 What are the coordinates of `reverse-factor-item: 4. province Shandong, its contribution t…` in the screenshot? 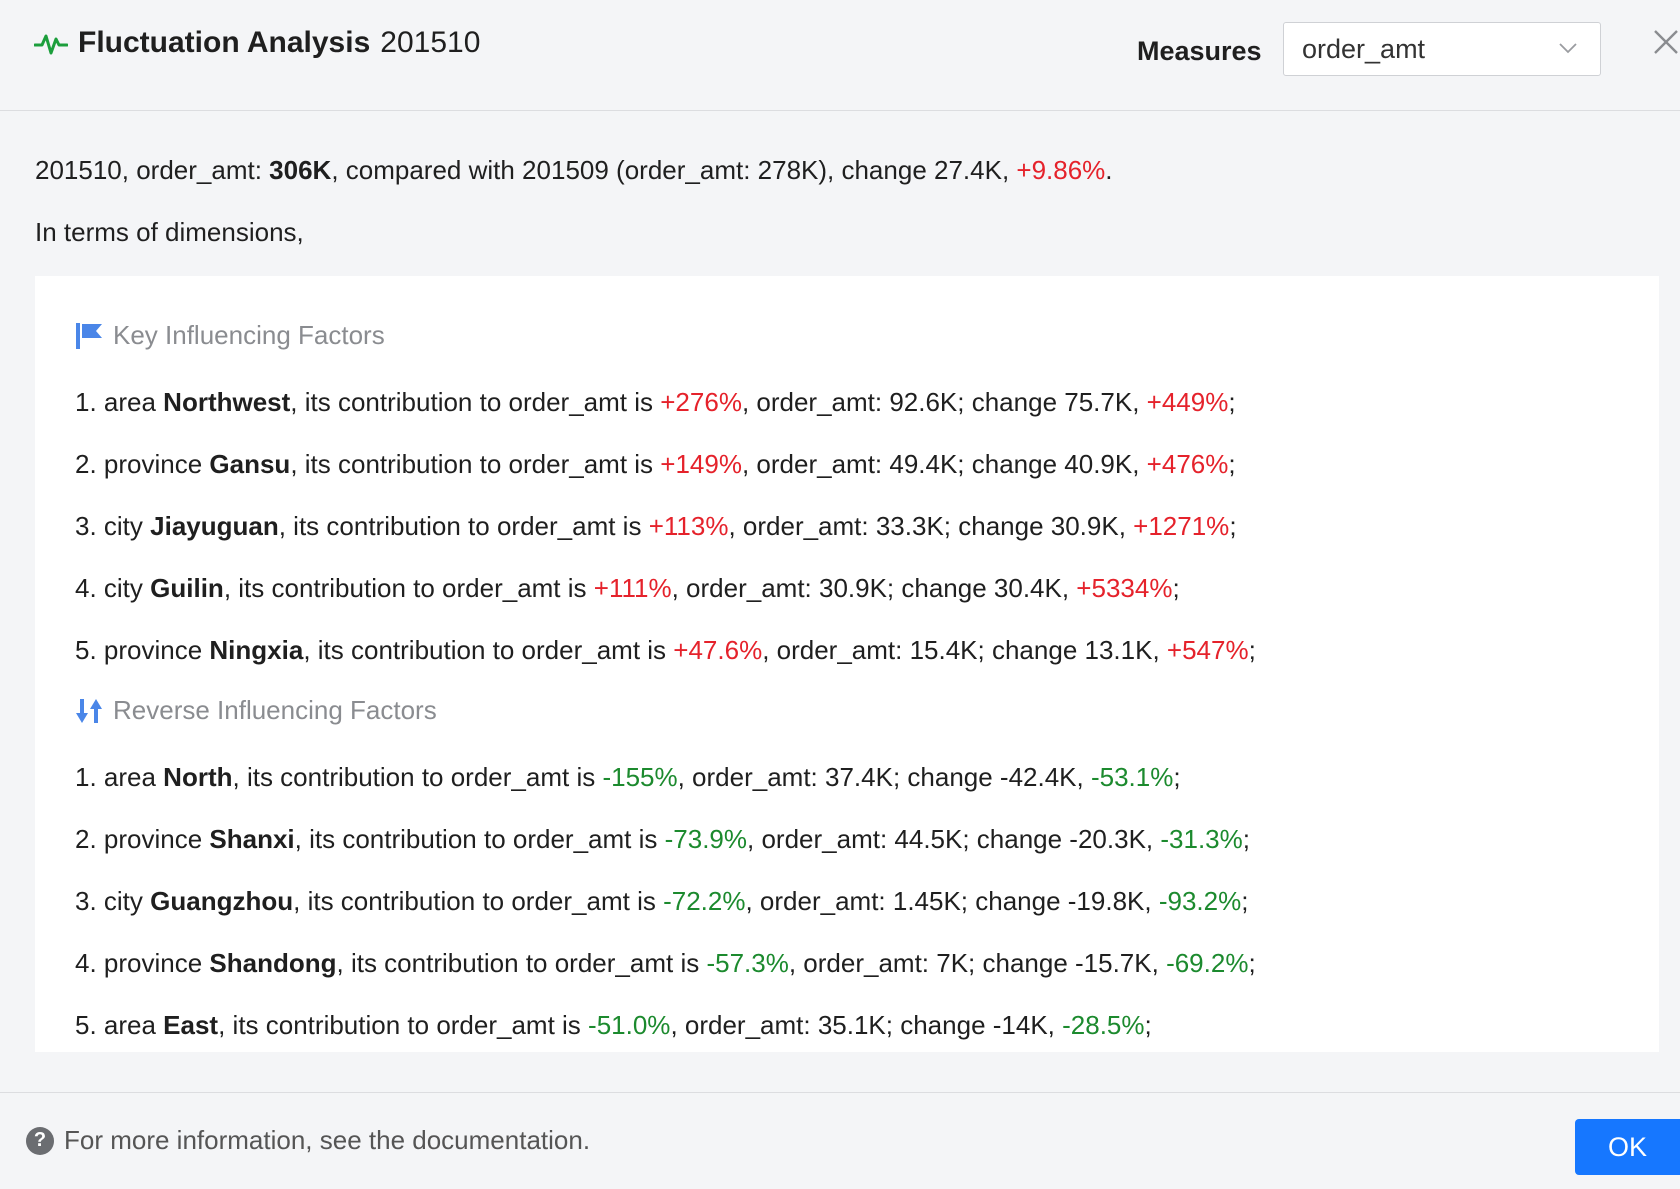 It's located at (665, 963).